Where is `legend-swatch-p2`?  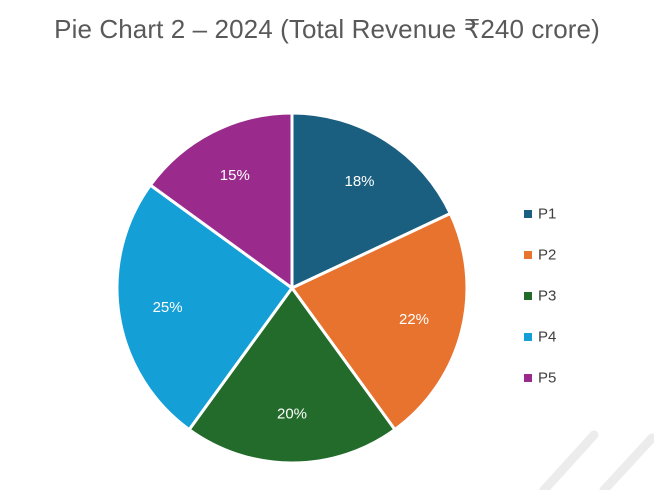
legend-swatch-p2 is located at coordinates (528, 255).